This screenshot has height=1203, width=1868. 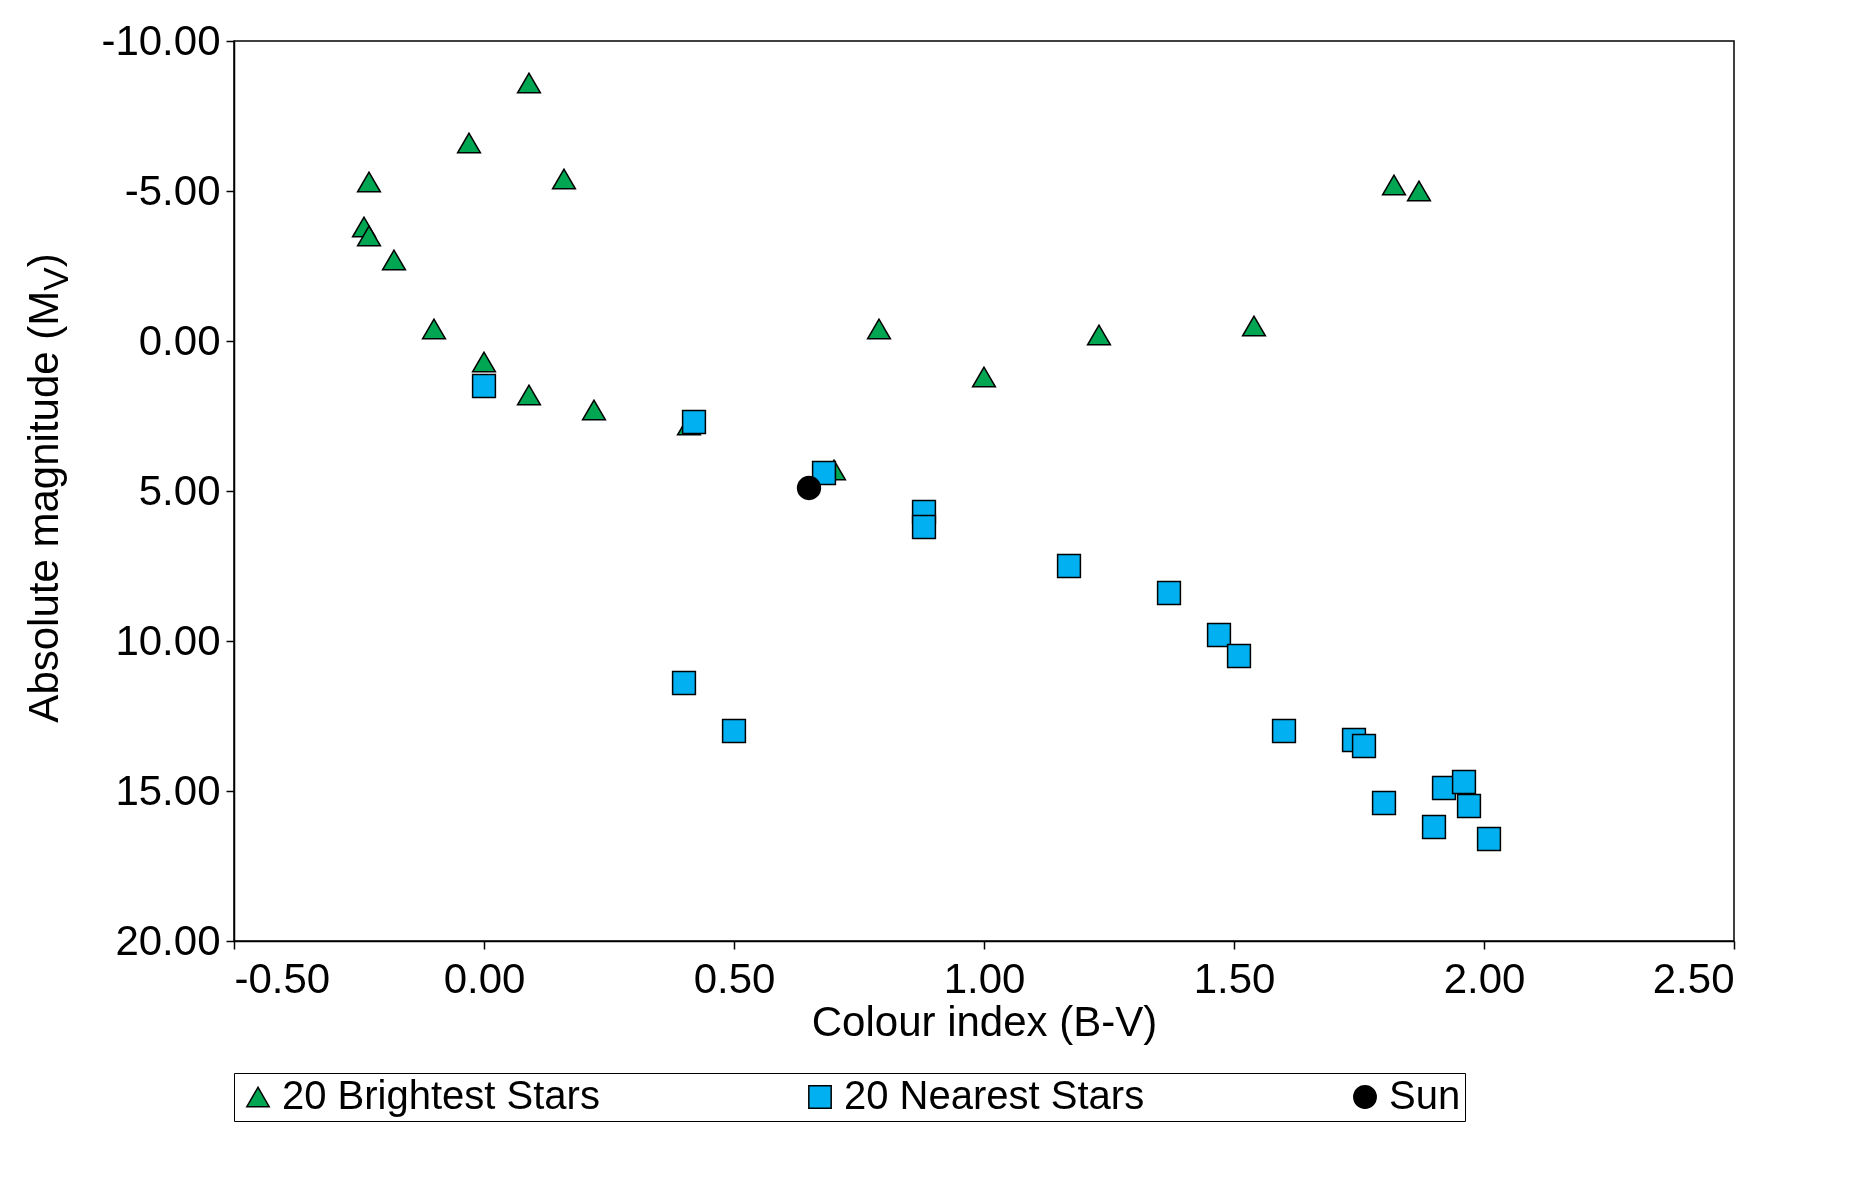 What do you see at coordinates (179, 340) in the screenshot?
I see `y-tick-label: 0.00` at bounding box center [179, 340].